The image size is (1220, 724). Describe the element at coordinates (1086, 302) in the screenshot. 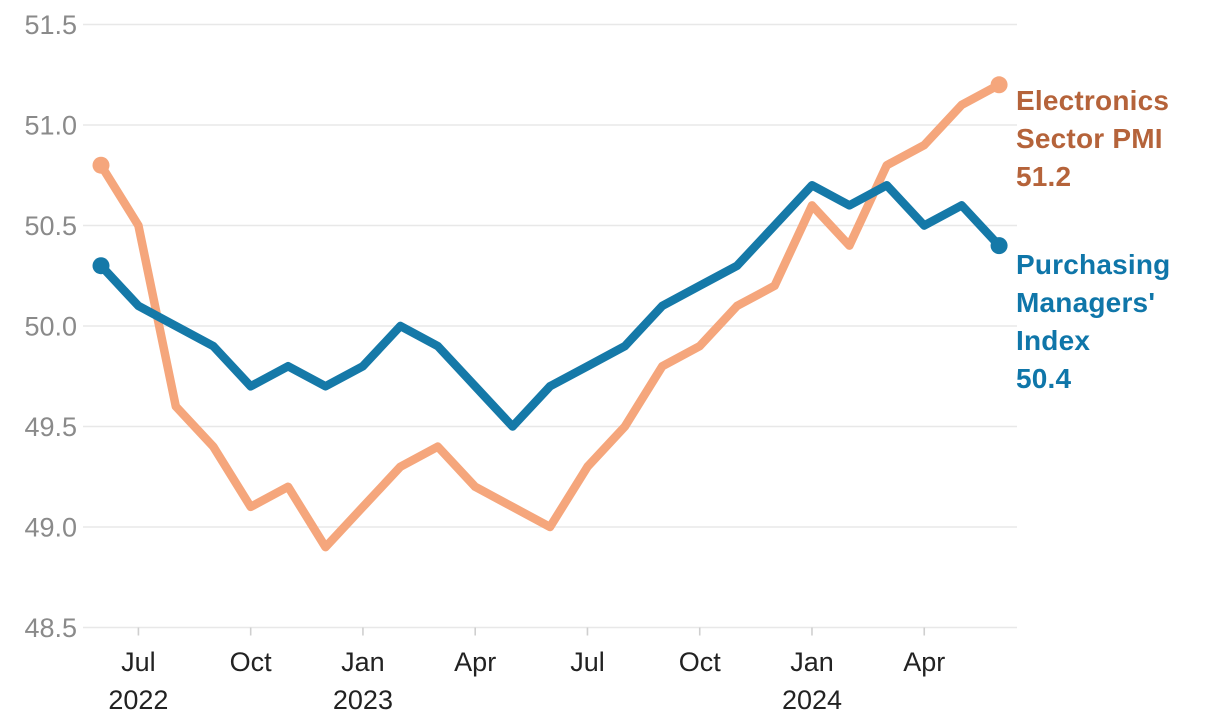

I see `series-label-line: Managers'` at that location.